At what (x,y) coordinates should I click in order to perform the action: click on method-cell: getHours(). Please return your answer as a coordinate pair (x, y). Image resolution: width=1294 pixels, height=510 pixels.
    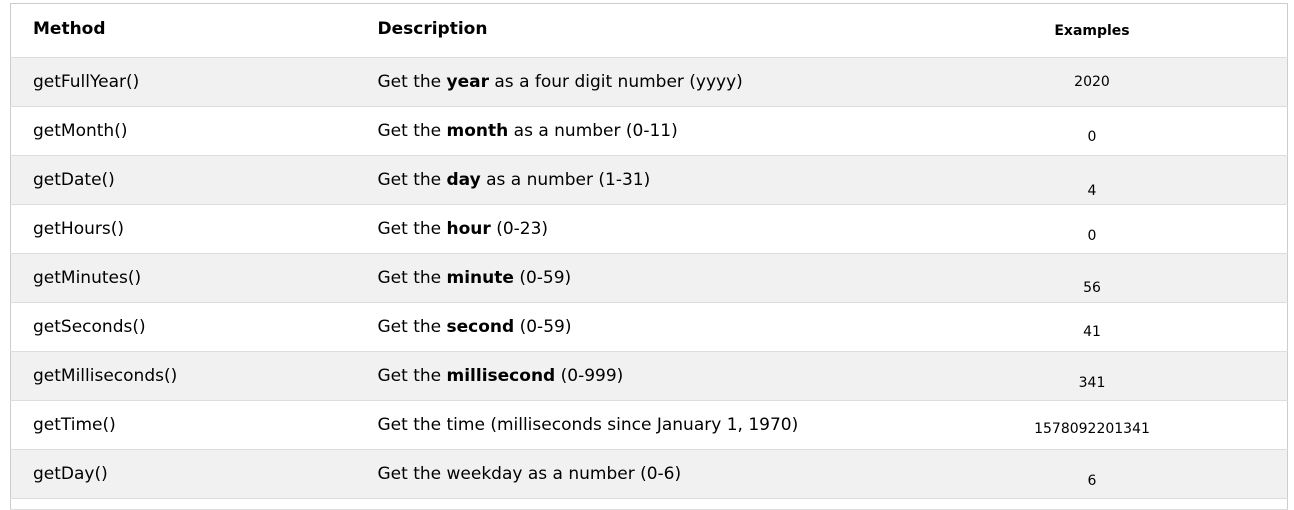
    Looking at the image, I should click on (183, 229).